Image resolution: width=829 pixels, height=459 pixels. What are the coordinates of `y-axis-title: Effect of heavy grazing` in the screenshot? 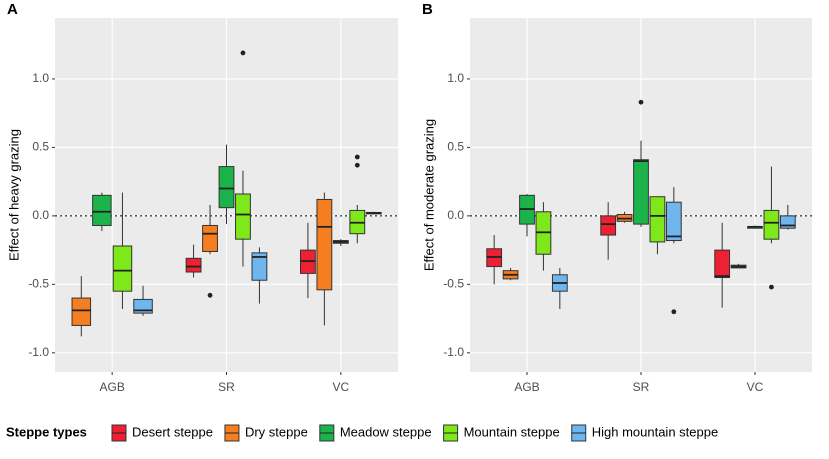 It's located at (13, 195).